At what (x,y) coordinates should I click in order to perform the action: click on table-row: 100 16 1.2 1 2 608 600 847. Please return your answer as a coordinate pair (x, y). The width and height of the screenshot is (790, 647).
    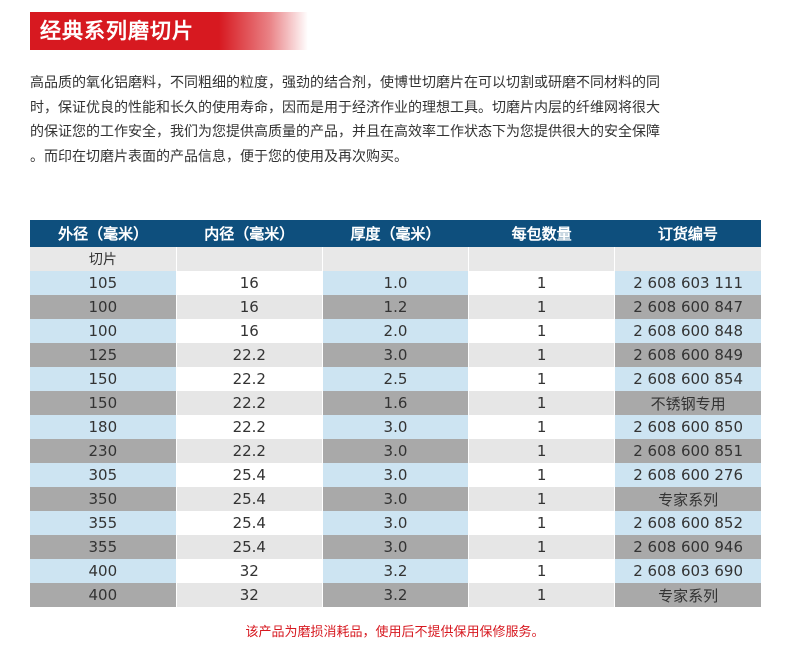
    Looking at the image, I should click on (395, 307).